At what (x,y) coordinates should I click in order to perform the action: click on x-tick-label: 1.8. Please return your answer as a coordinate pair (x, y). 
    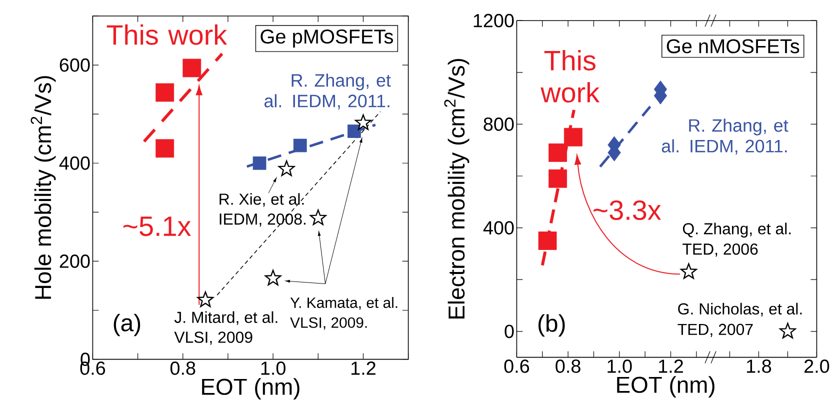
    Looking at the image, I should click on (759, 366).